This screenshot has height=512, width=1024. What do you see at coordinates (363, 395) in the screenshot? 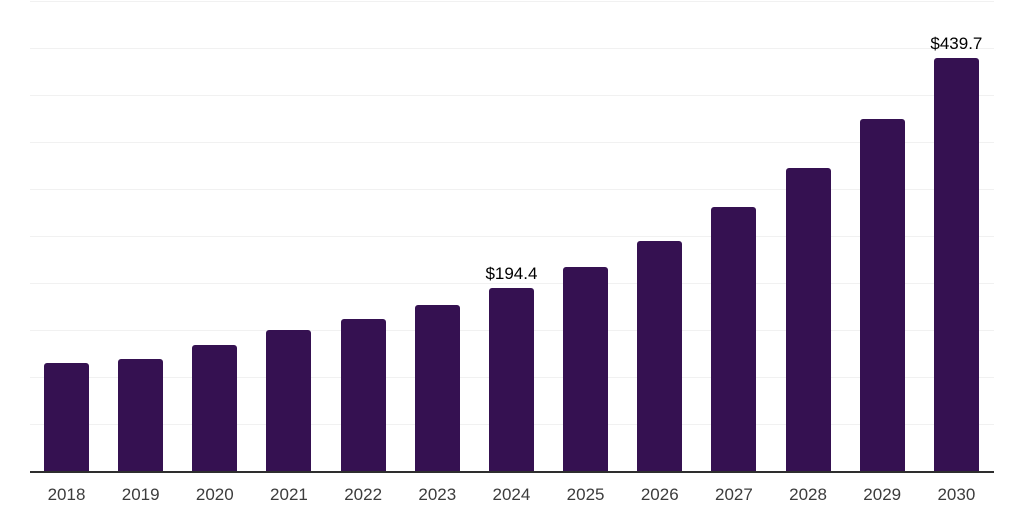
I see `bar-2022` at bounding box center [363, 395].